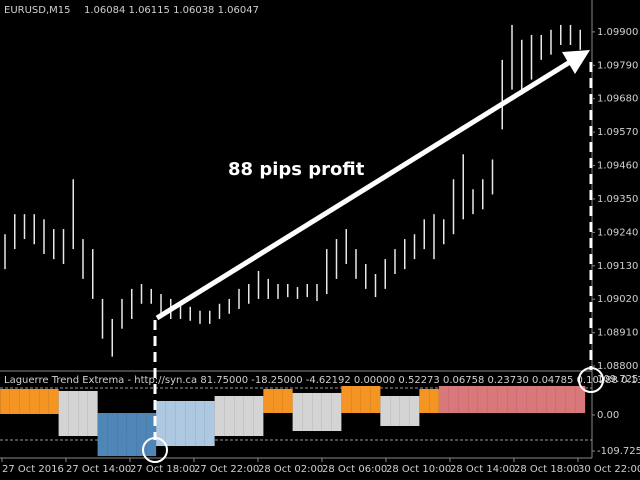  Describe the element at coordinates (617, 232) in the screenshot. I see `y-tick-label: 1.09240` at that location.